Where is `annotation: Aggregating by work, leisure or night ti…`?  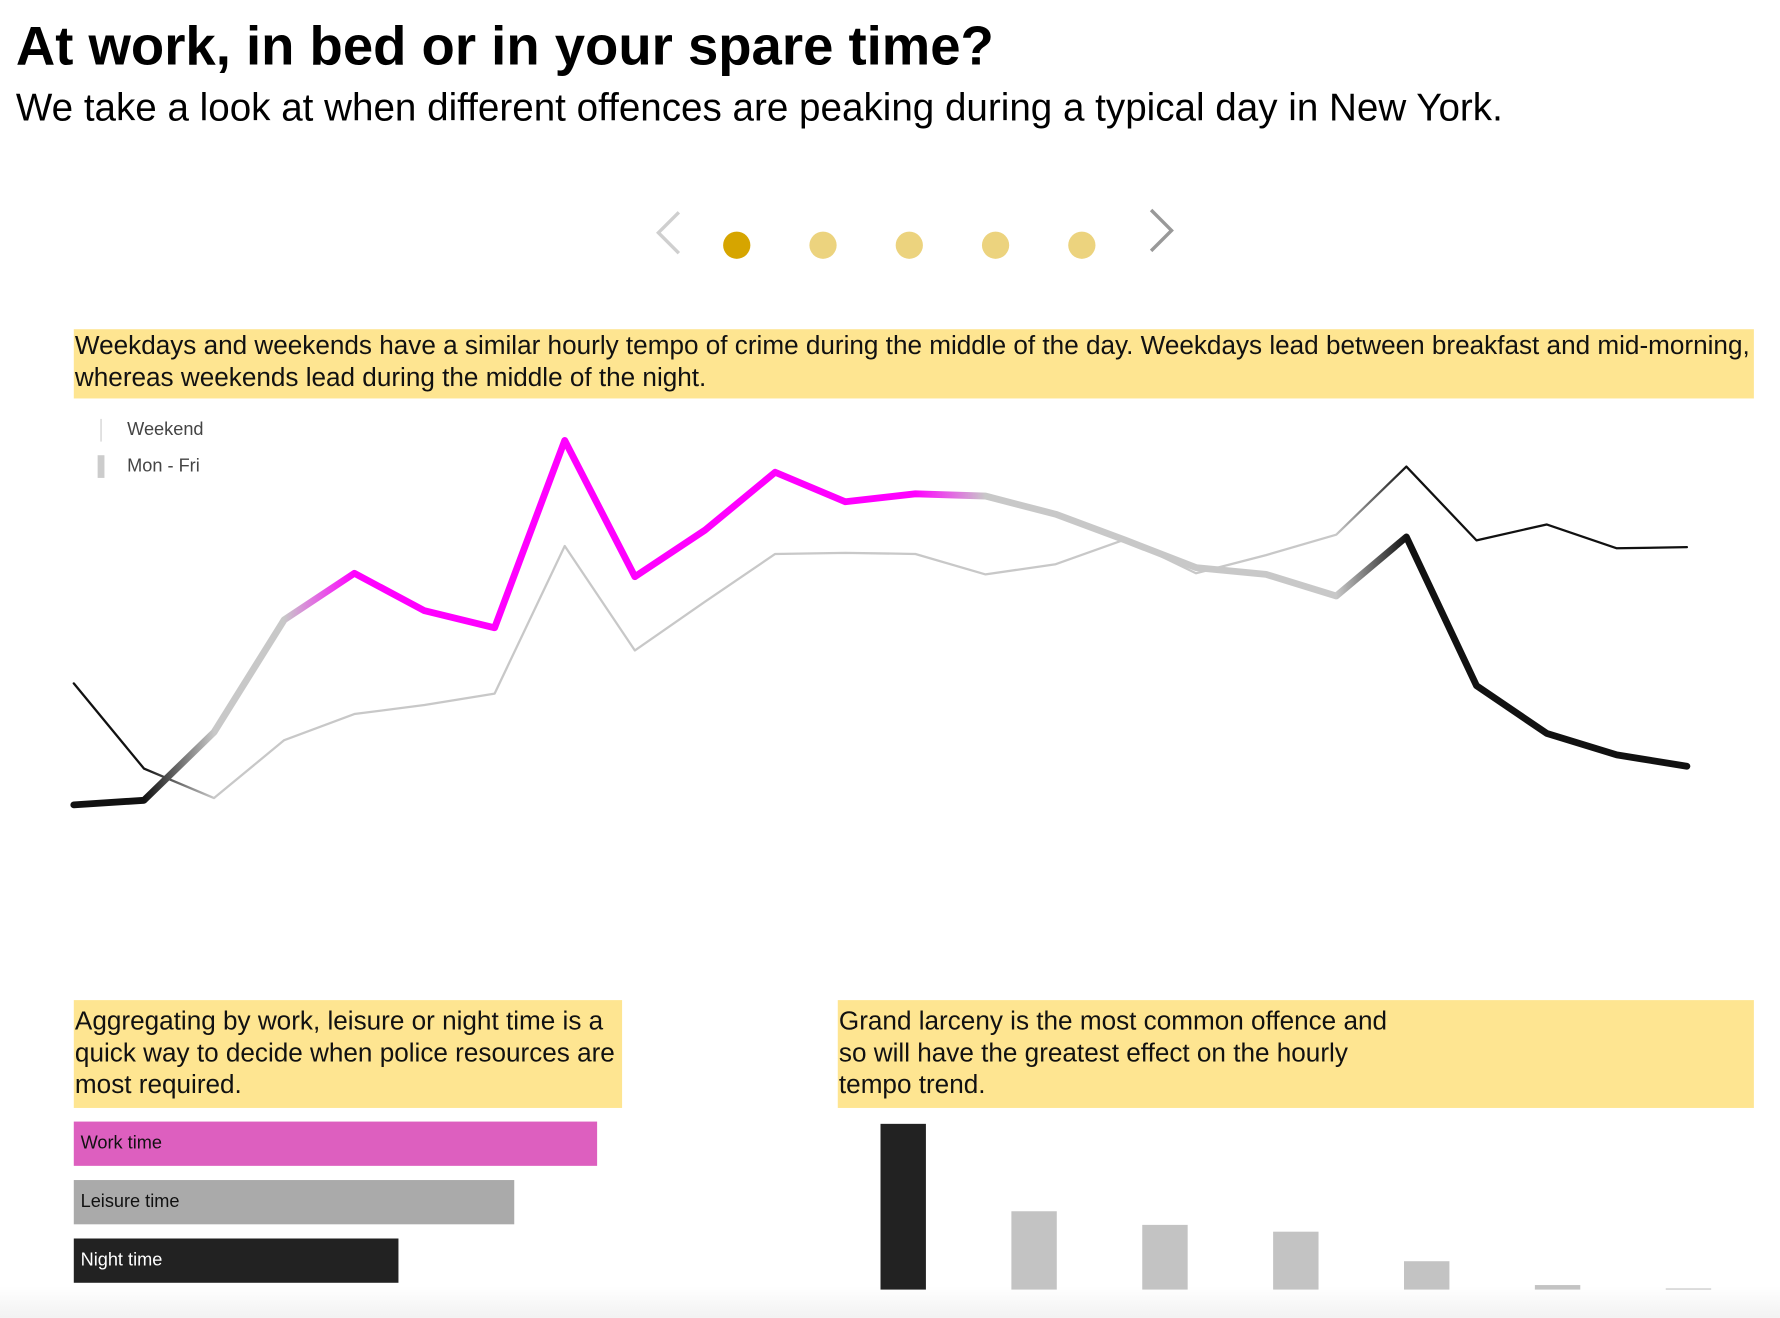
annotation: Aggregating by work, leisure or night ti… is located at coordinates (348, 1054).